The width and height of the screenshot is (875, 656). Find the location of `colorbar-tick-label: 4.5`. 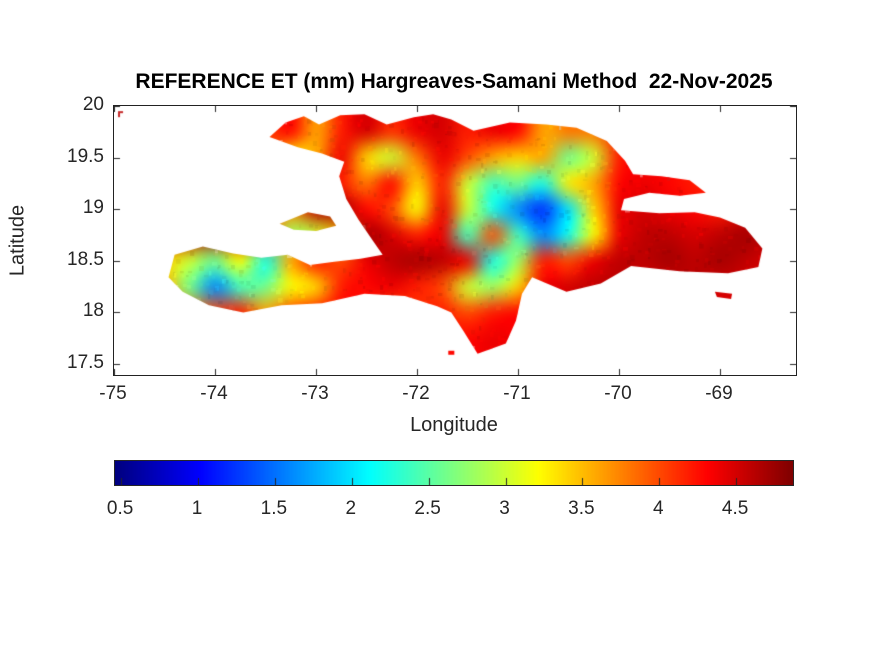

colorbar-tick-label: 4.5 is located at coordinates (735, 508).